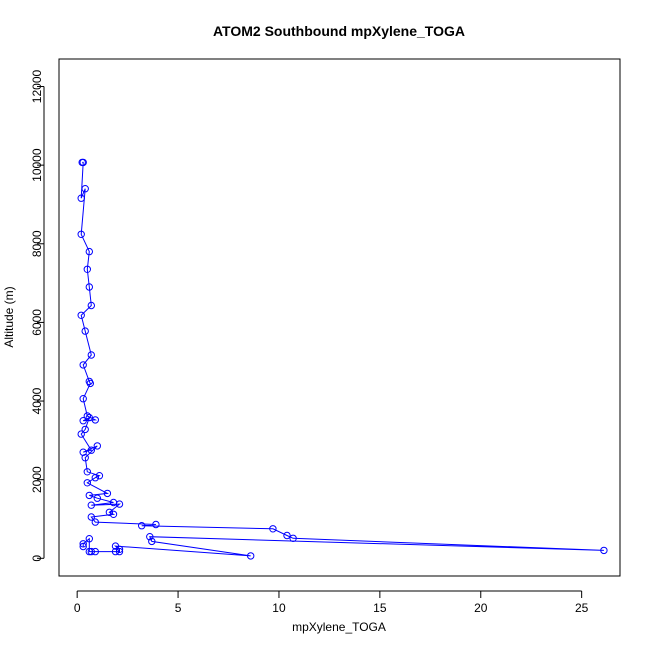 The width and height of the screenshot is (650, 650). I want to click on y-tick-label: 10000, so click(37, 165).